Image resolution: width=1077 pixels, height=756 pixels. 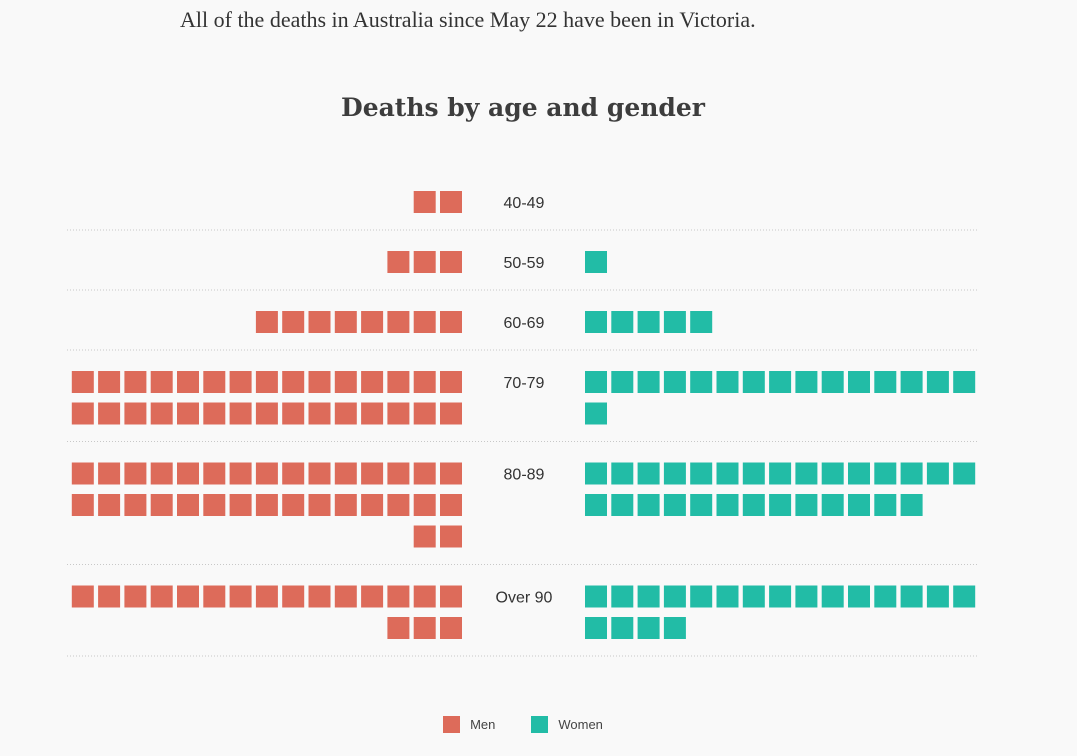 I want to click on chart-title: Deaths by age and gender, so click(x=523, y=107).